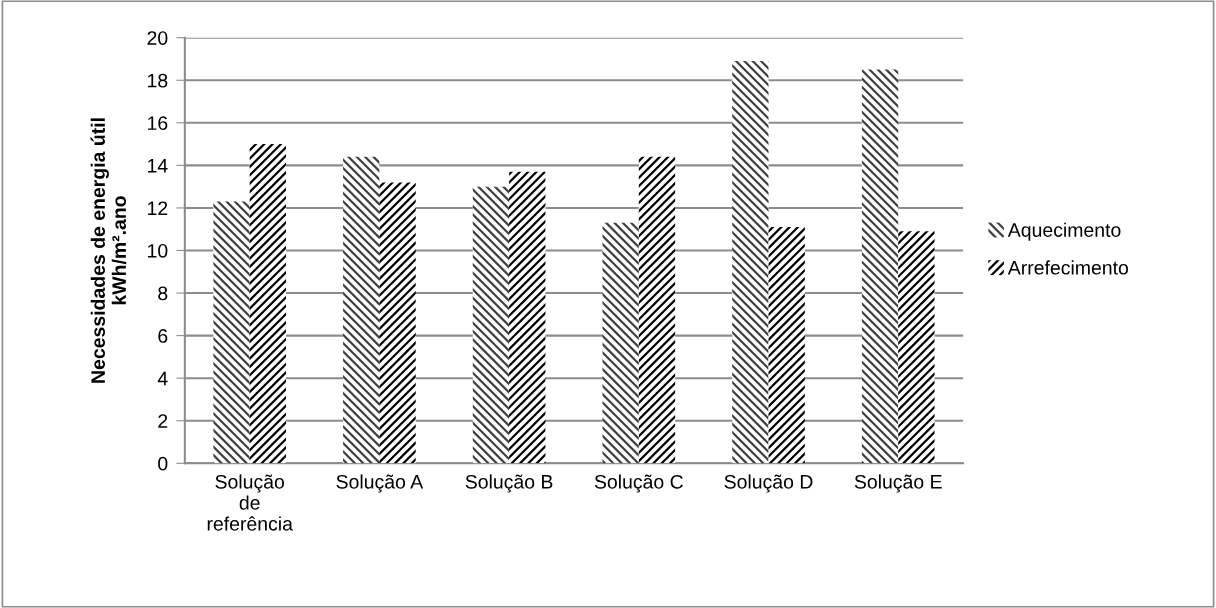 The image size is (1216, 608). I want to click on x-tick-label: Solução A, so click(380, 483).